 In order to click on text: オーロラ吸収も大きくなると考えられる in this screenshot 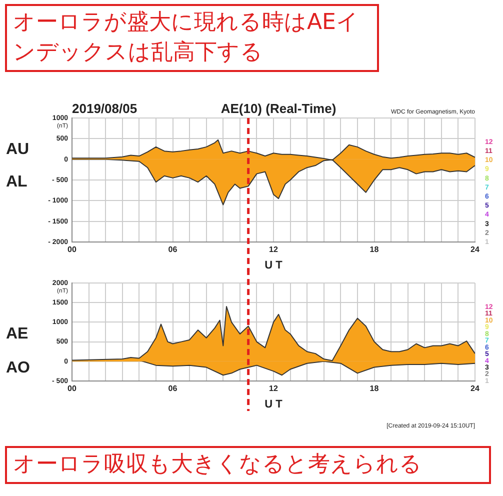, I will do `click(248, 465)`.